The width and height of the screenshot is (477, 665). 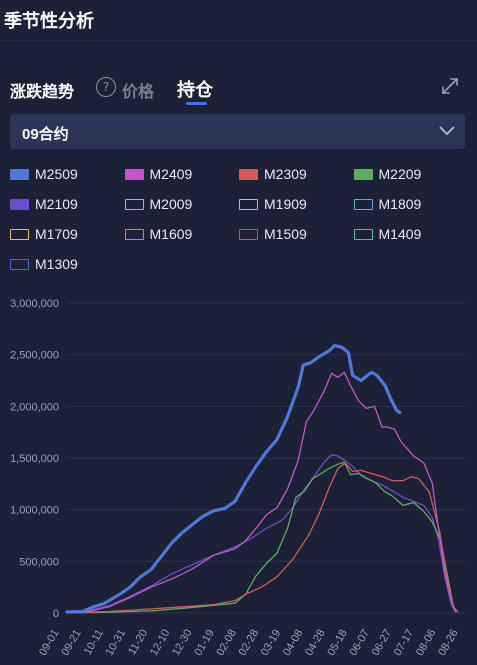 I want to click on tab-open-interest: 持仓, so click(x=195, y=90).